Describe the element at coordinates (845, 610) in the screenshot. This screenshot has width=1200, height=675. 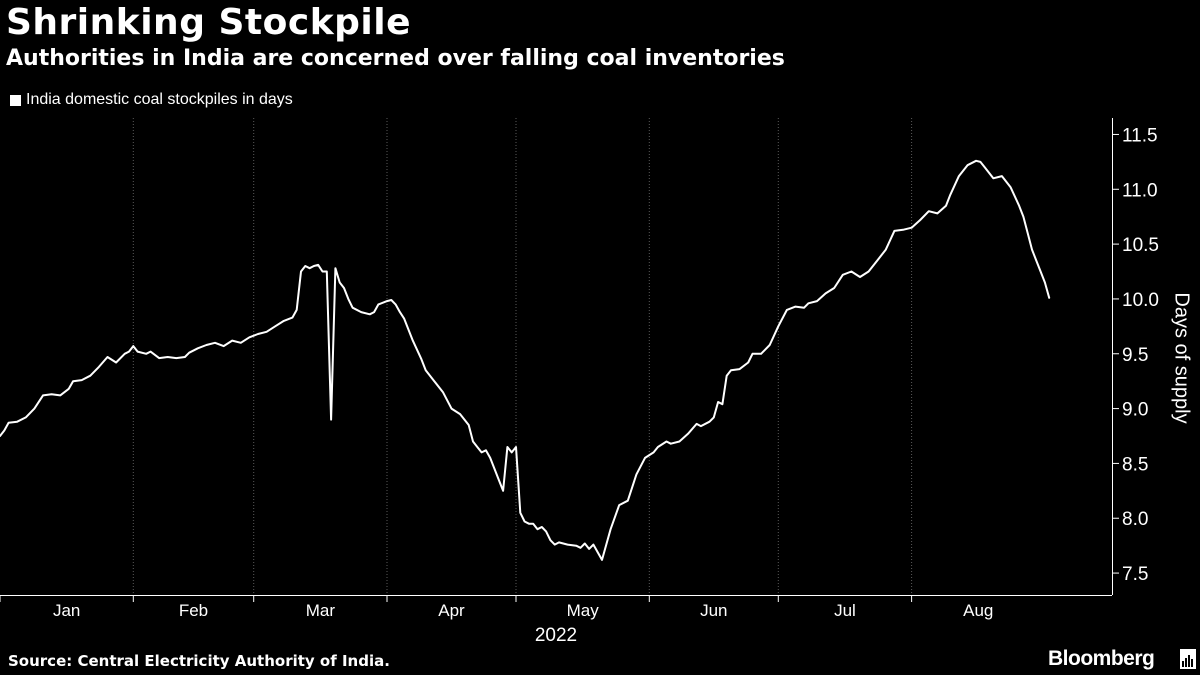
I see `x-tick-label-jul: Jul` at that location.